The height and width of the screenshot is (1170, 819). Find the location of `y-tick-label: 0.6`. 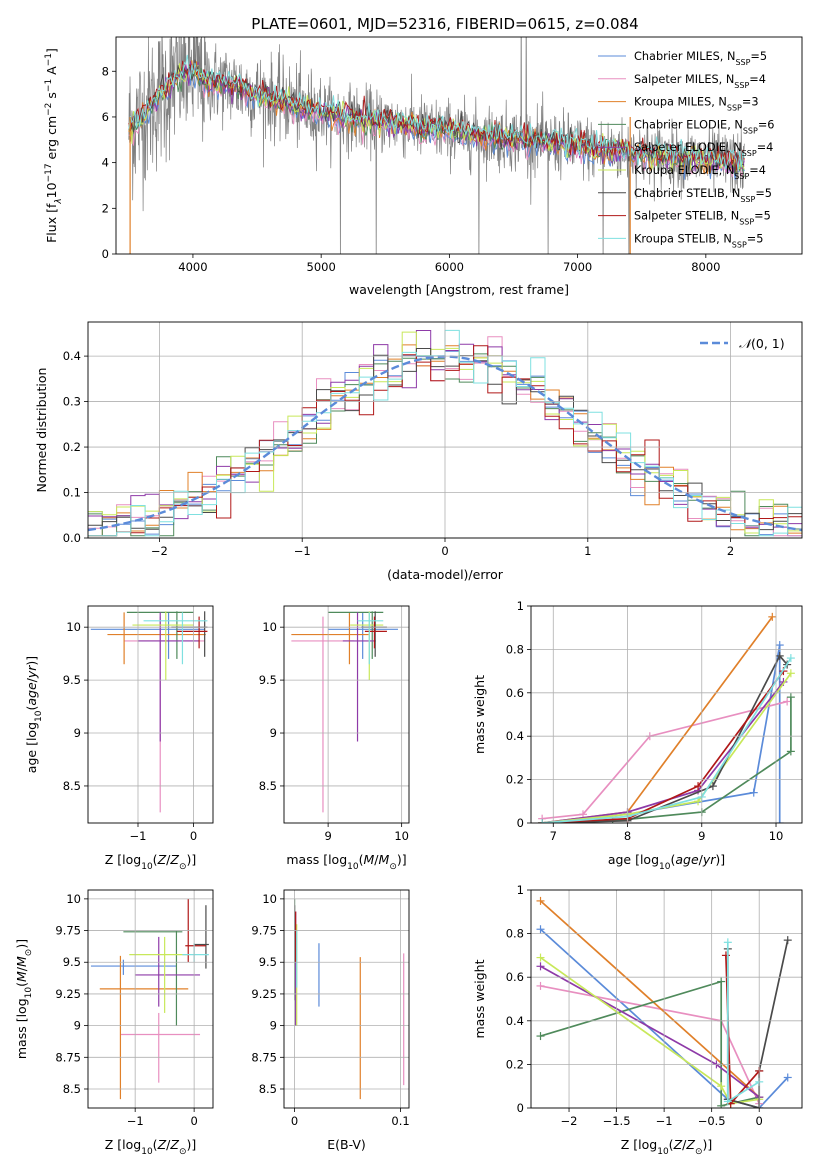

y-tick-label: 0.6 is located at coordinates (515, 693).